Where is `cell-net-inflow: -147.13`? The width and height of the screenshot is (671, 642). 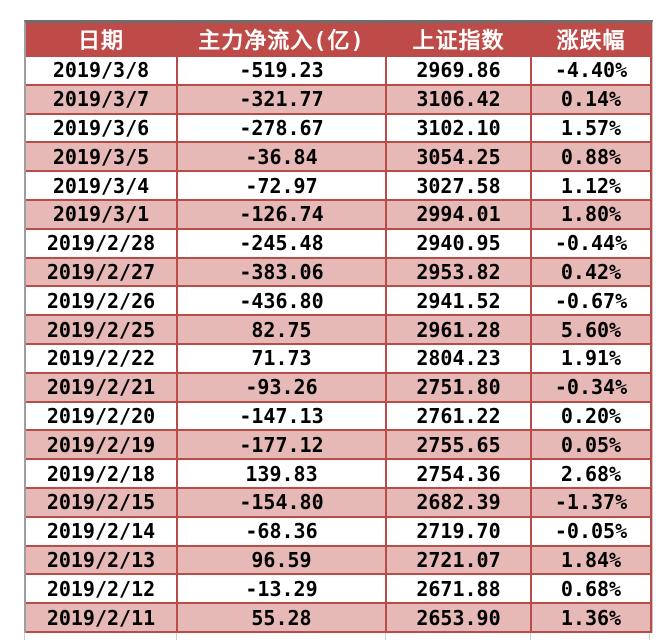 cell-net-inflow: -147.13 is located at coordinates (282, 417).